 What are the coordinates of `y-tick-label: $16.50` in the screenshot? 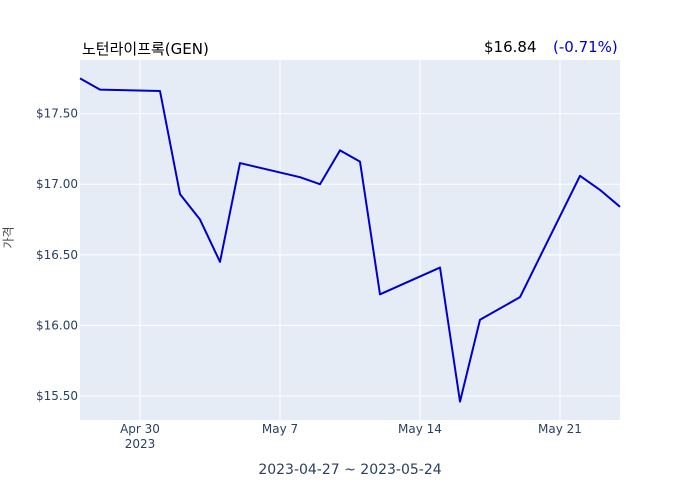 It's located at (57, 255).